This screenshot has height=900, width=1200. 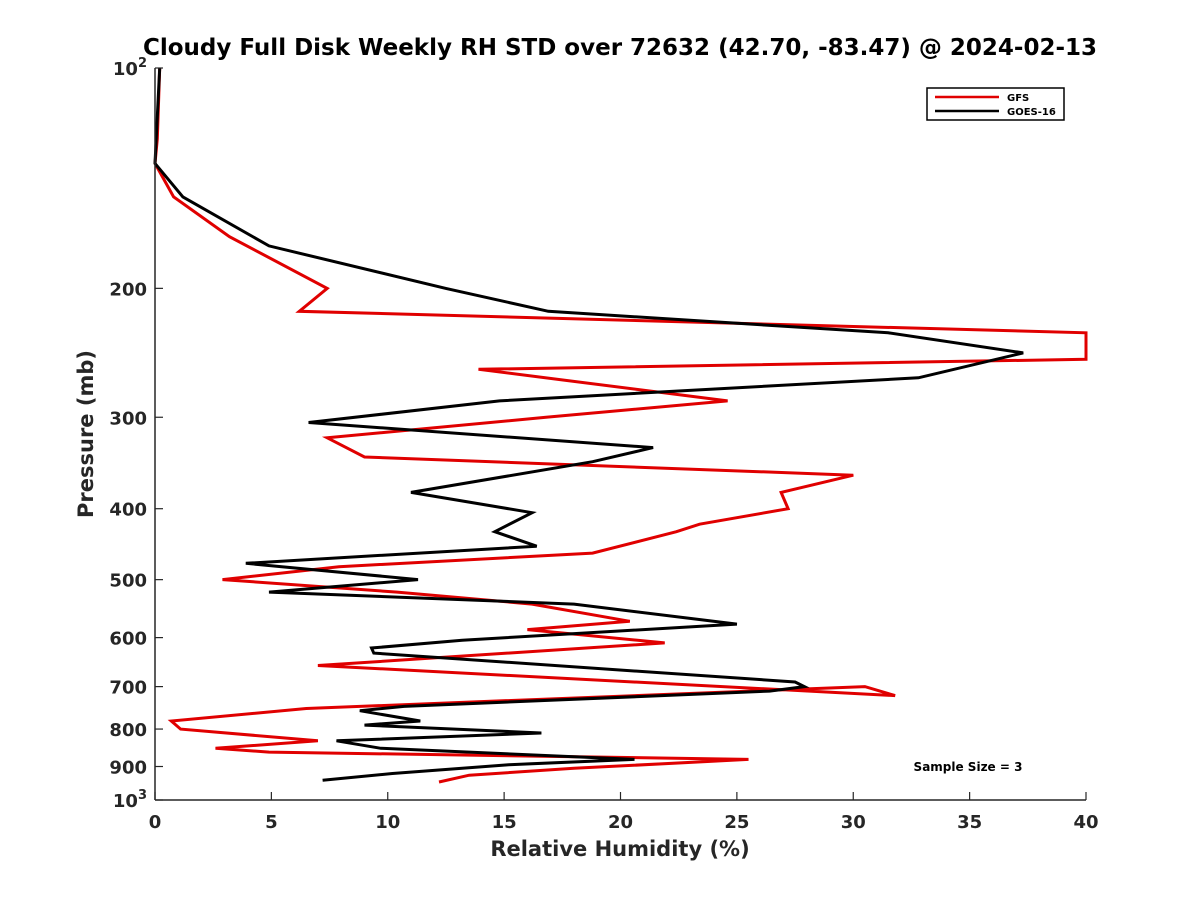 I want to click on y-tick-label: 900, so click(x=128, y=768).